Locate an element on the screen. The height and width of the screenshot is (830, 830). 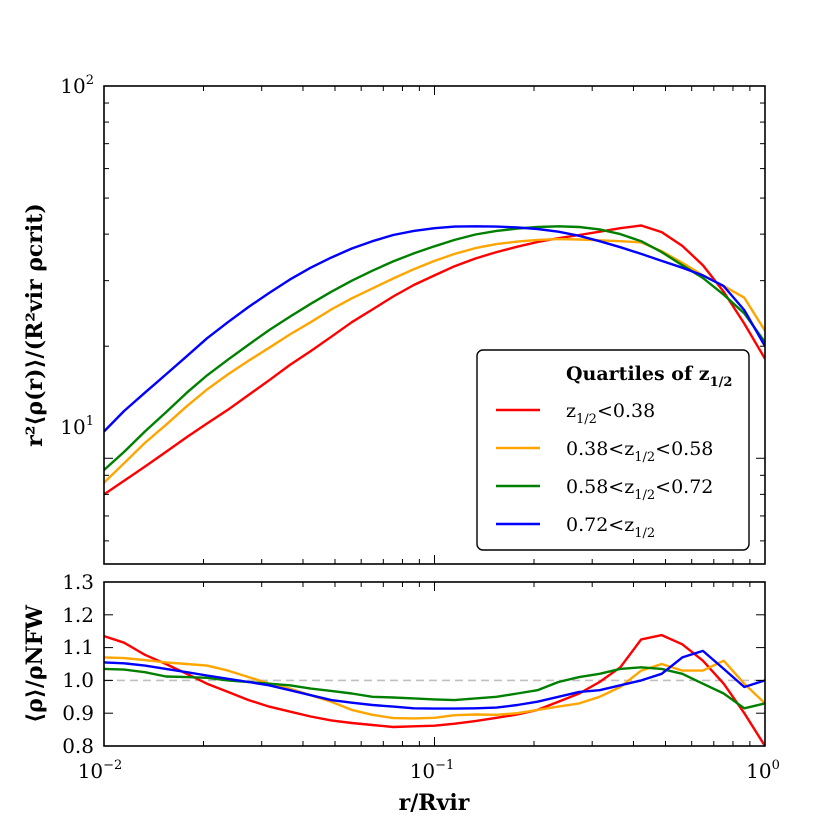
bottom-series-line-q3 is located at coordinates (434, 688).